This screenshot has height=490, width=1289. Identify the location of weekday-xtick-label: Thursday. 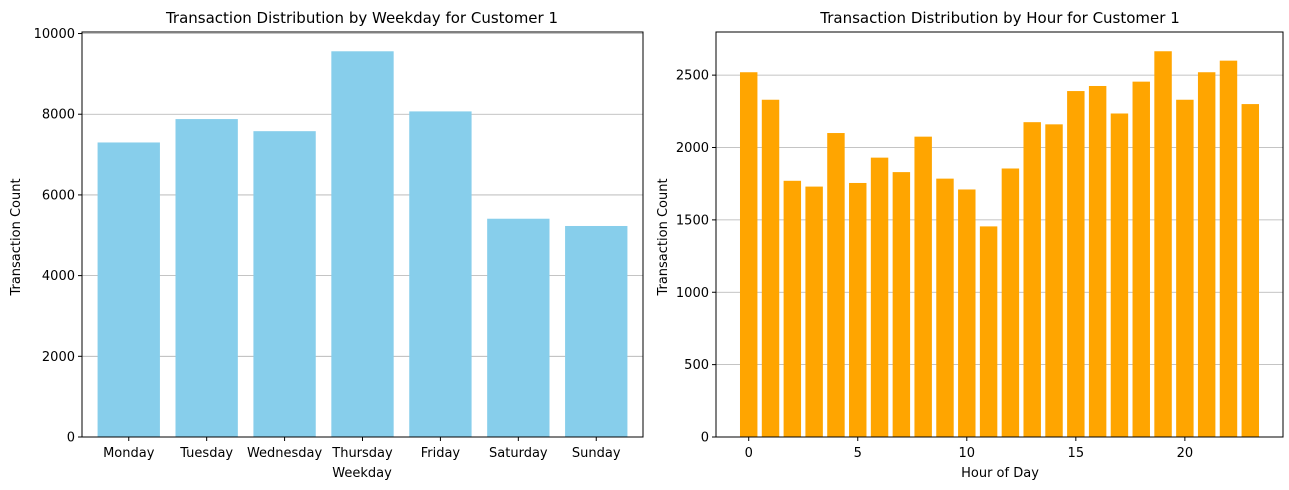
(362, 453).